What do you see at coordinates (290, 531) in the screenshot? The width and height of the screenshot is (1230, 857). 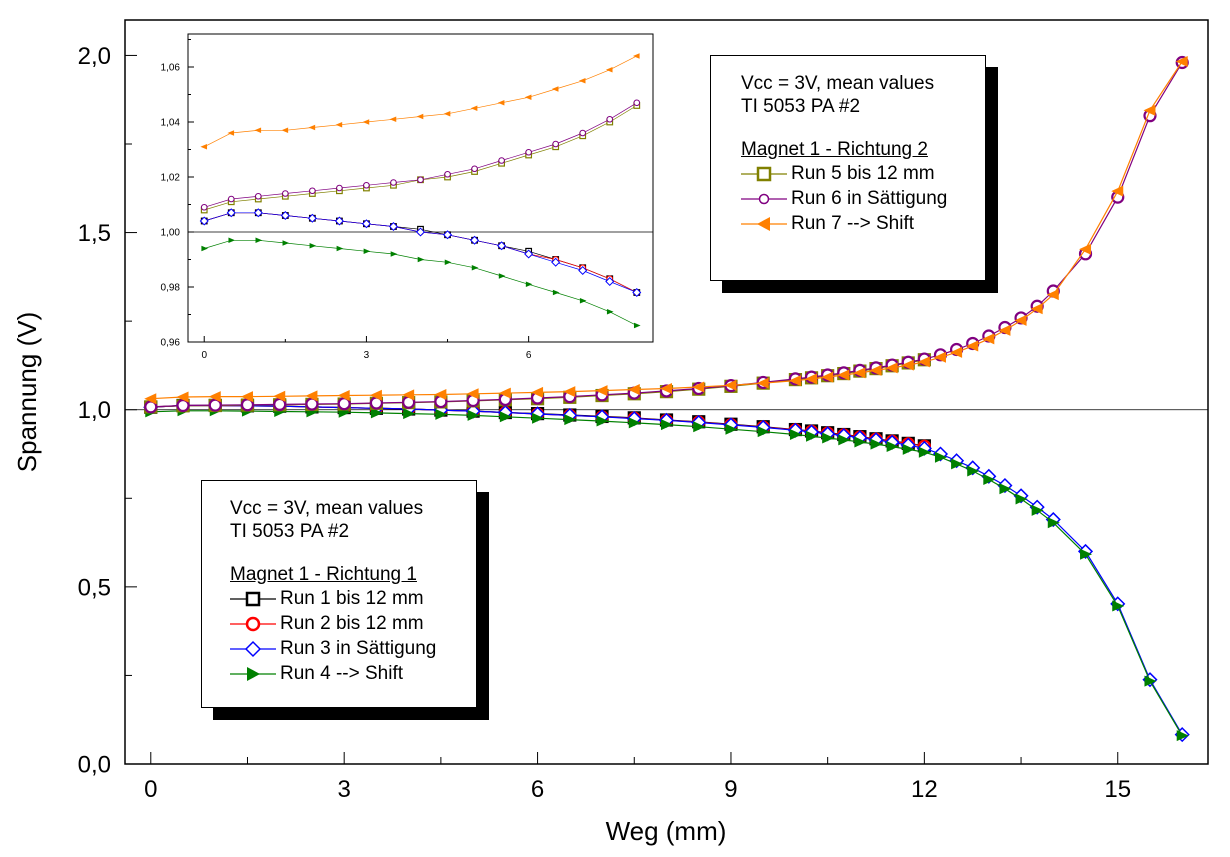 I see `legend-1-line-2: TI 5053 PA #2` at bounding box center [290, 531].